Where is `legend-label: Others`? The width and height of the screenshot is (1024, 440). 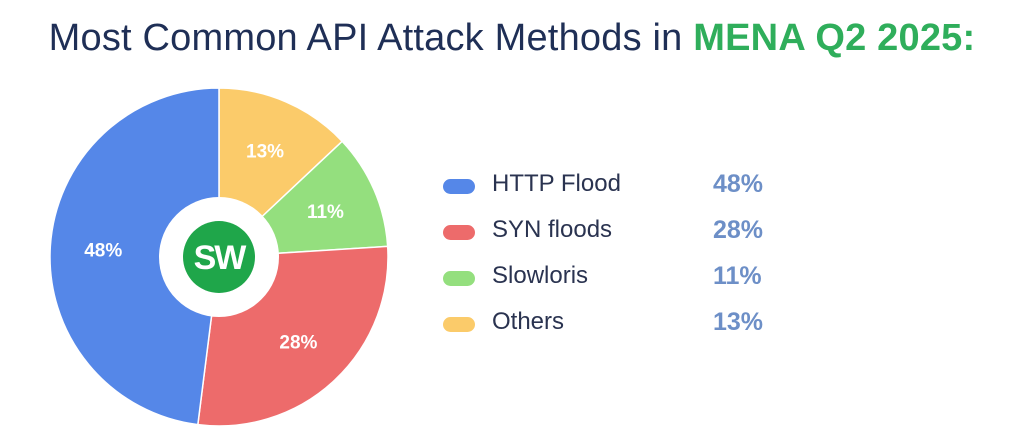
legend-label: Others is located at coordinates (528, 321).